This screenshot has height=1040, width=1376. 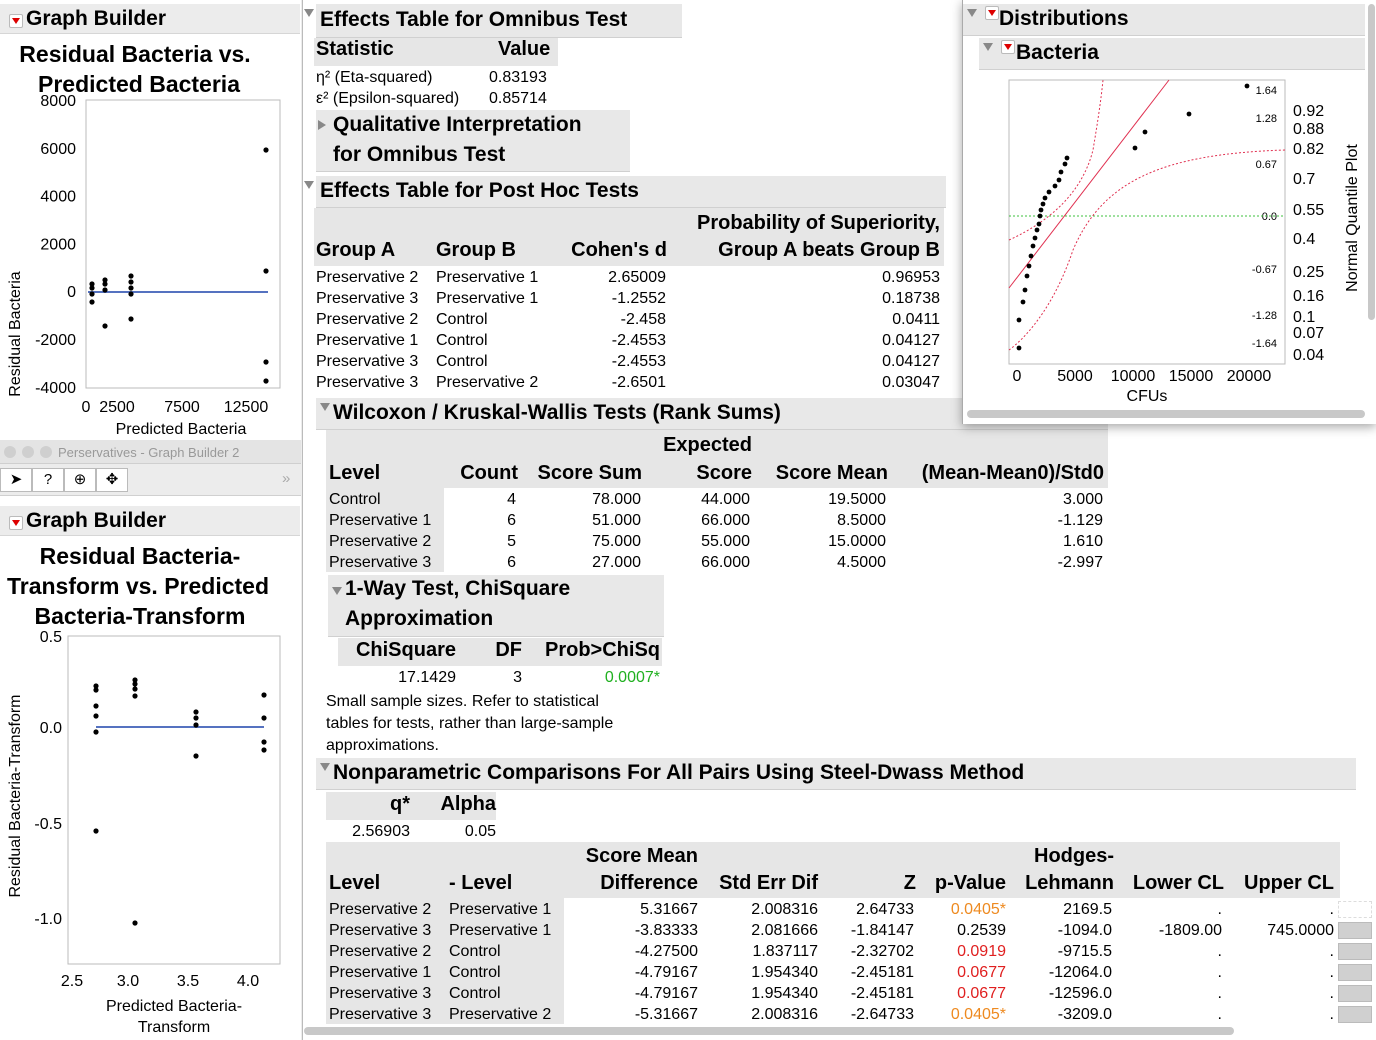 I want to click on more-tools-icon: », so click(x=286, y=478).